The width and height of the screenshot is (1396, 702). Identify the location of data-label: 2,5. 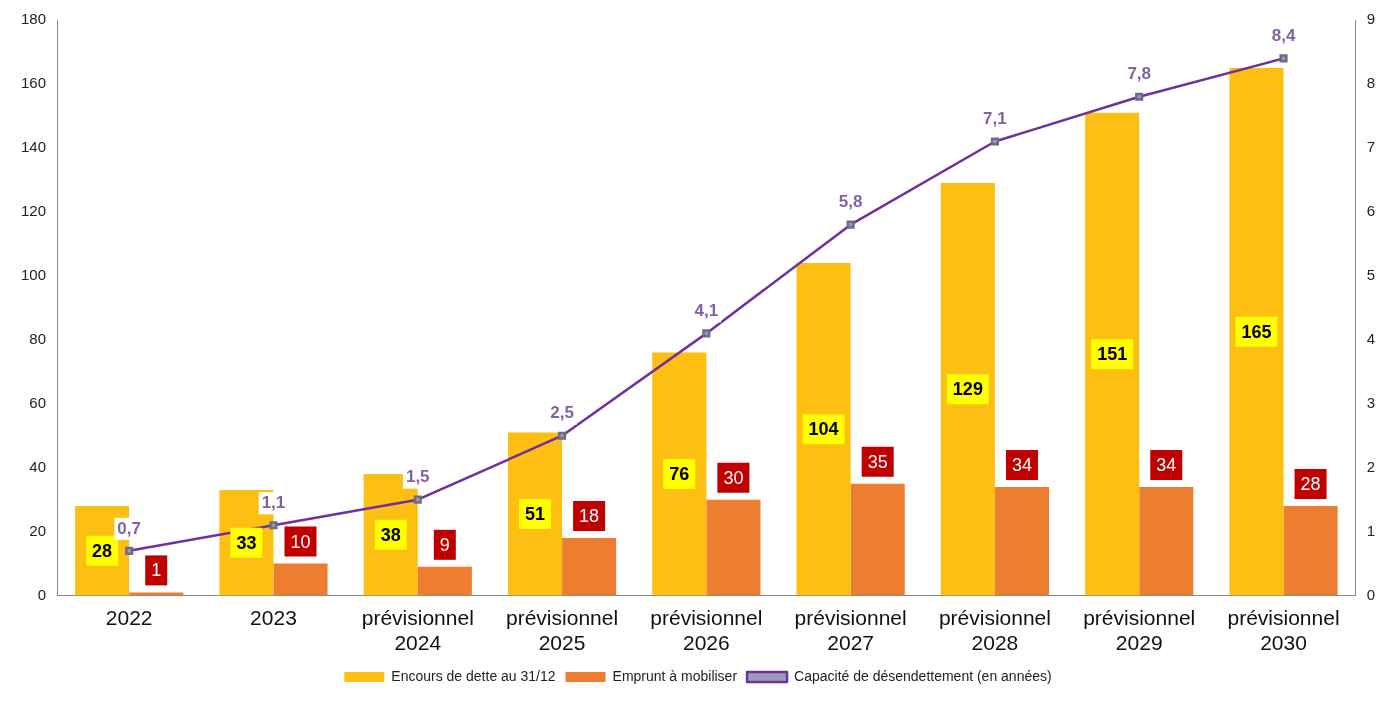
(562, 413).